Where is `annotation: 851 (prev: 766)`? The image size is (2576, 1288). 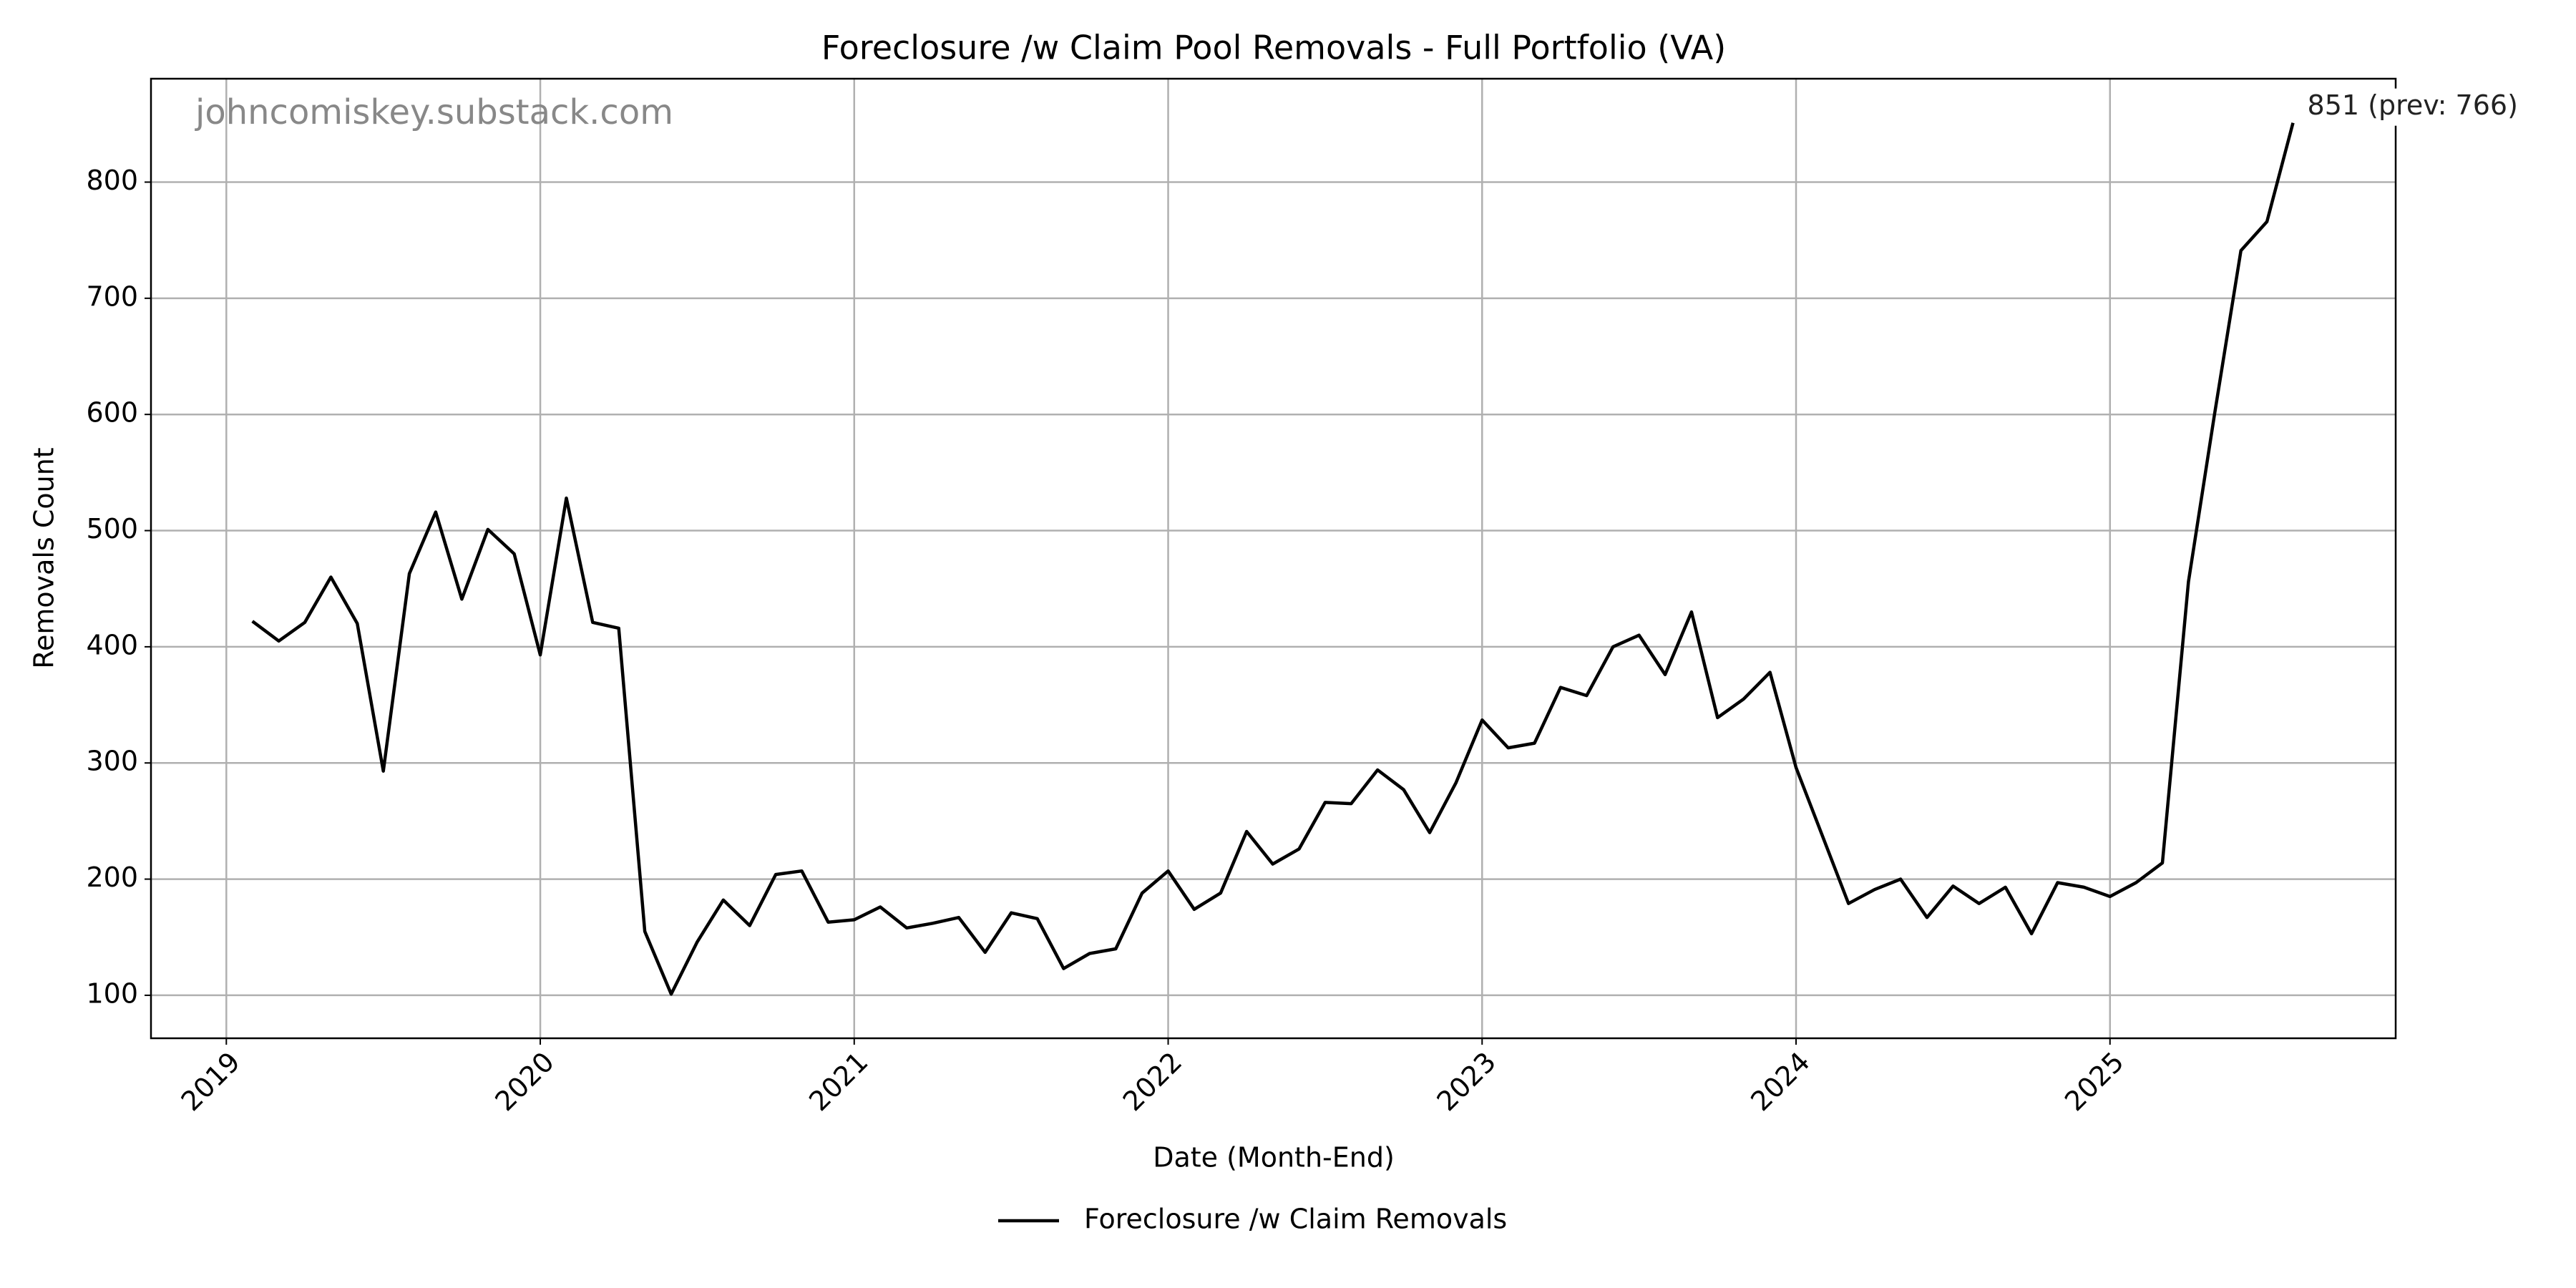 annotation: 851 (prev: 766) is located at coordinates (2413, 105).